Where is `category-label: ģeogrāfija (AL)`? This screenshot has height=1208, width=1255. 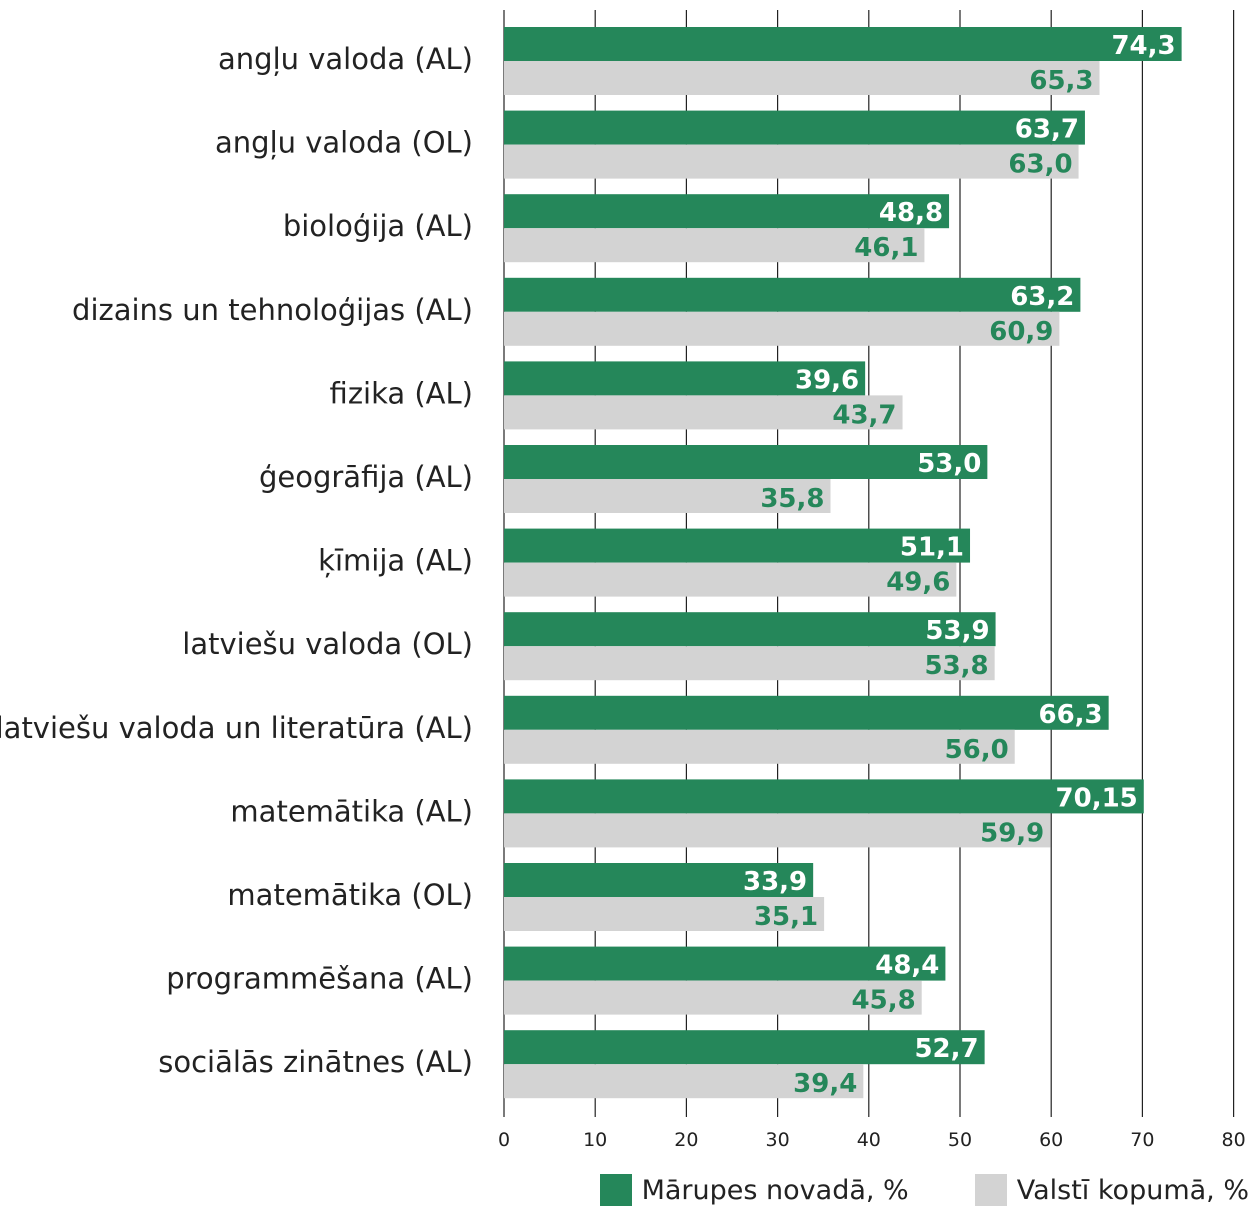
category-label: ģeogrāfija (AL) is located at coordinates (366, 477).